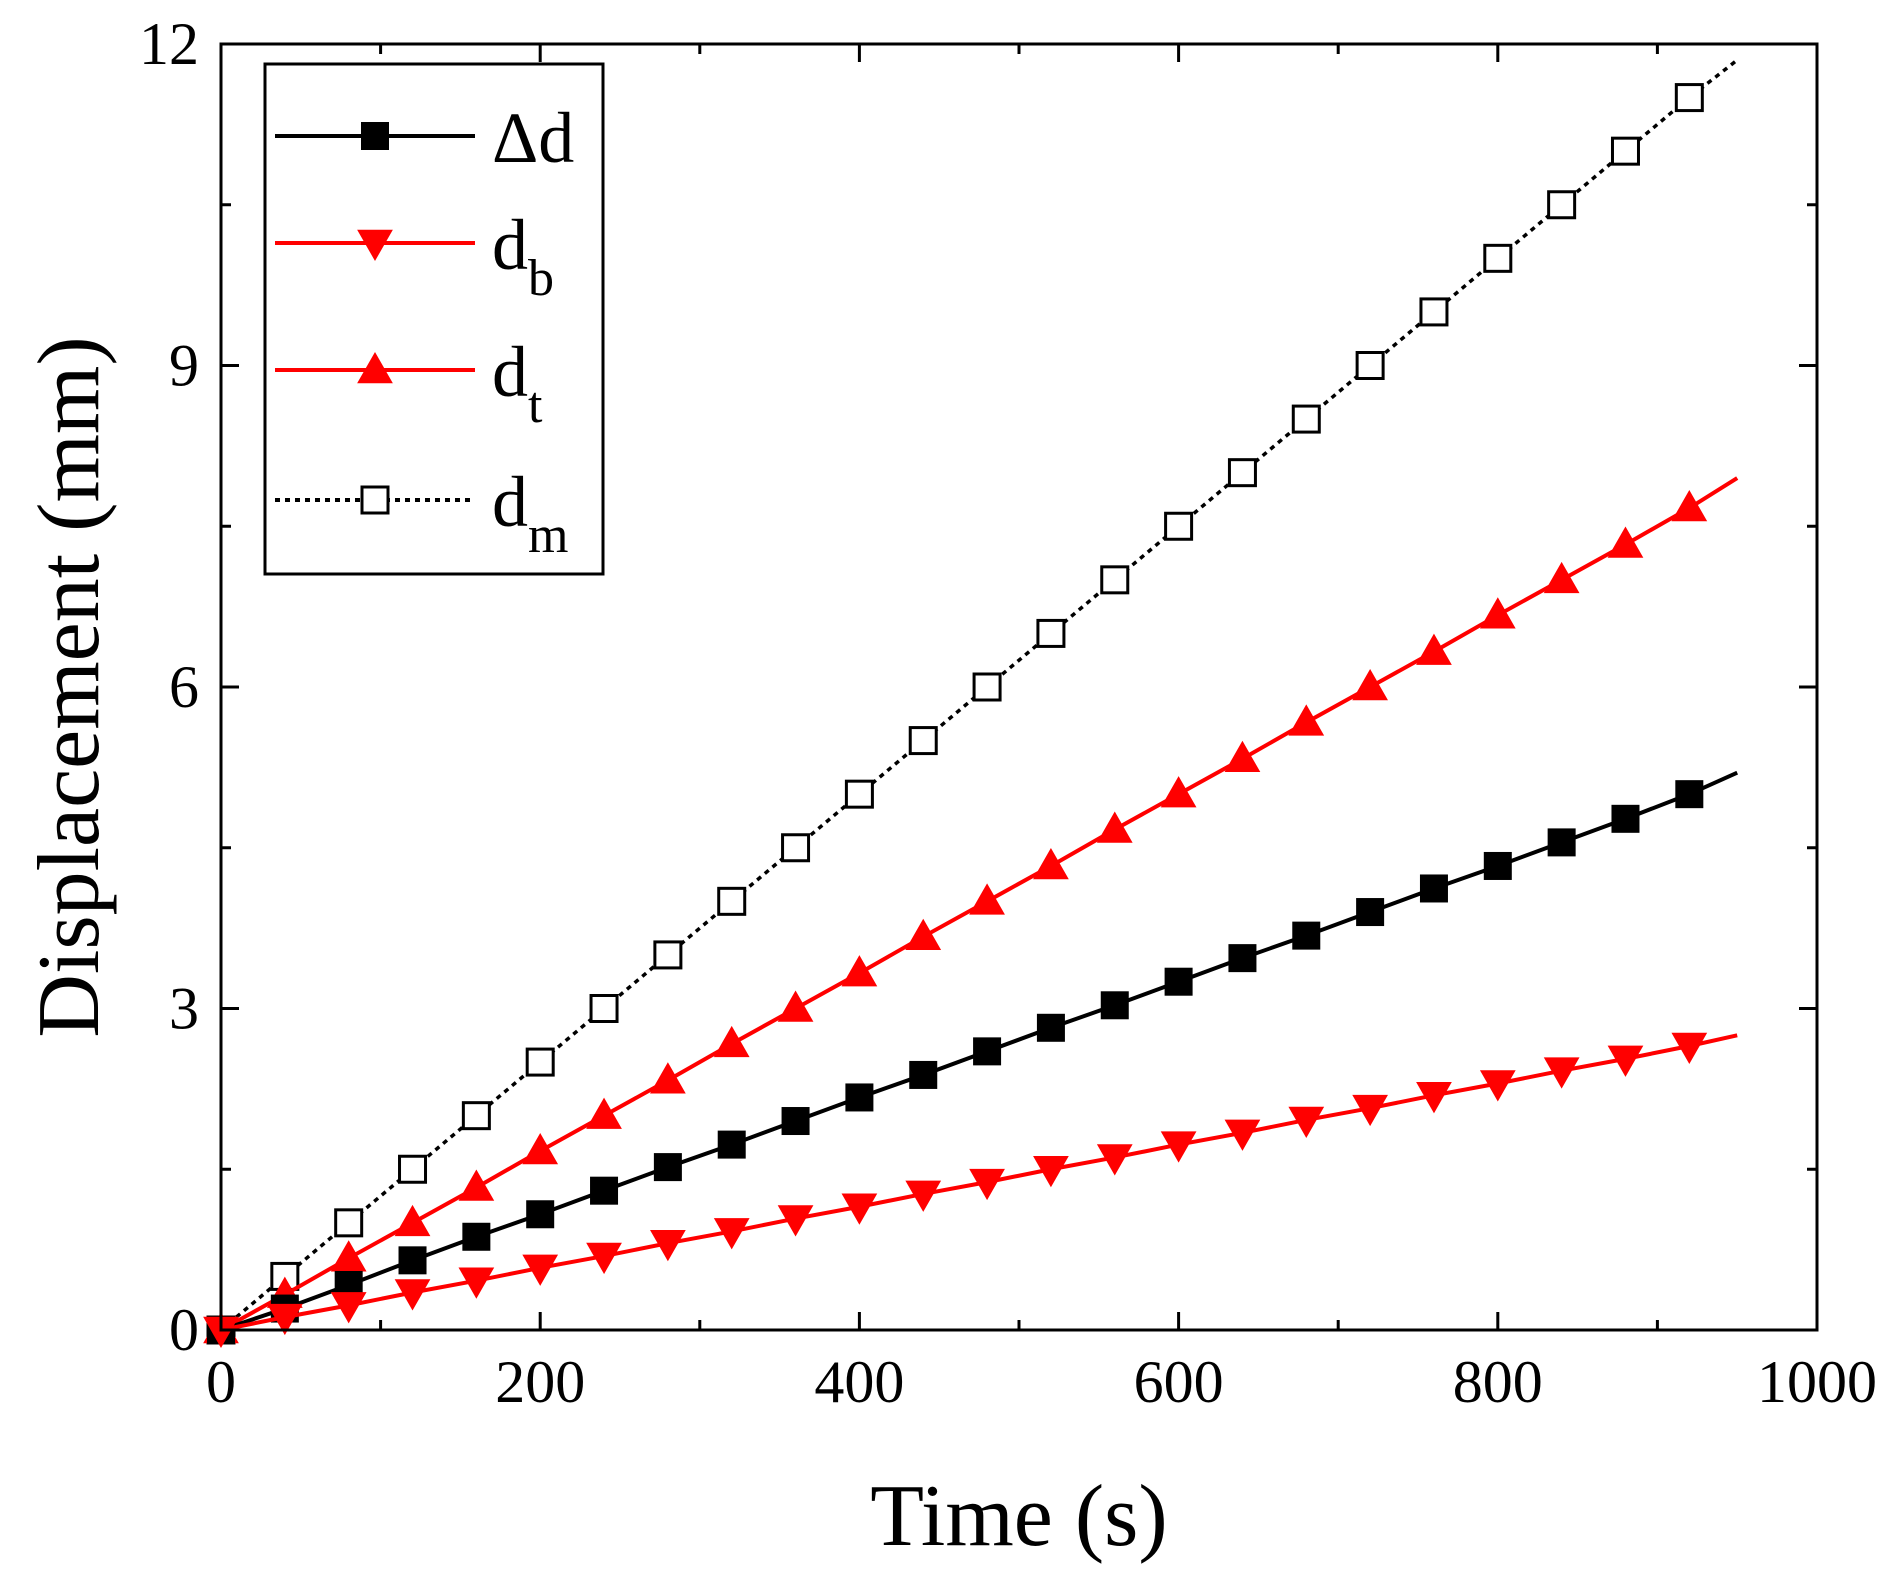 Image resolution: width=1892 pixels, height=1581 pixels. I want to click on legend-marker-delta_d, so click(375, 136).